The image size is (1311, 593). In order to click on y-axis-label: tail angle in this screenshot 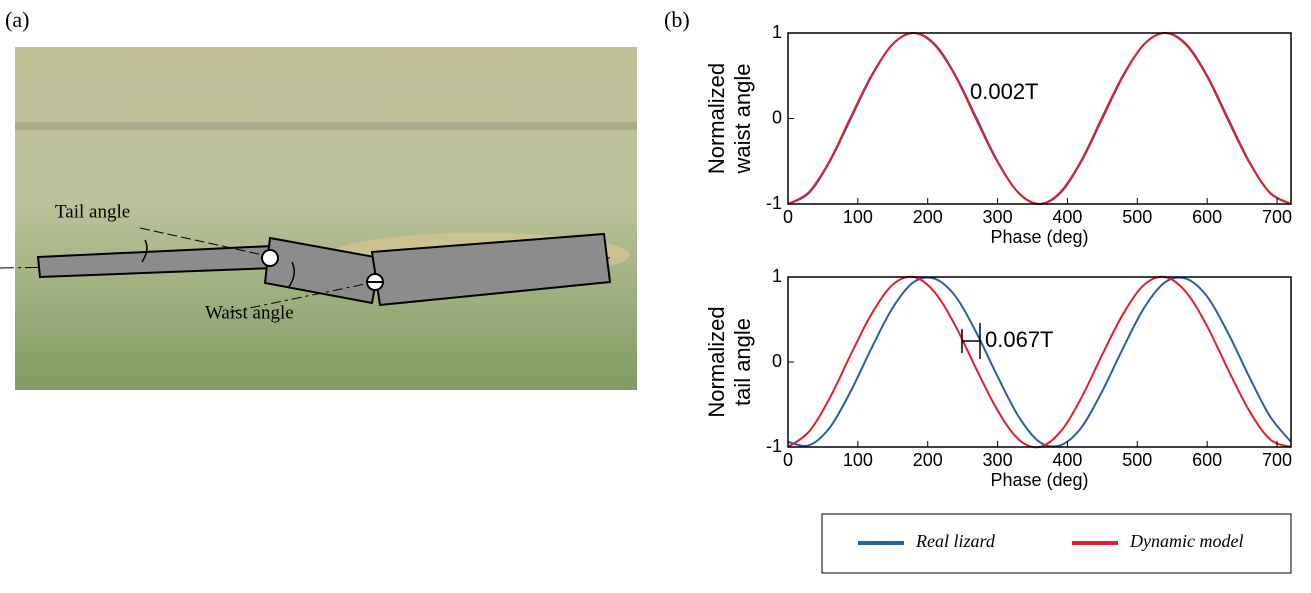, I will do `click(742, 362)`.